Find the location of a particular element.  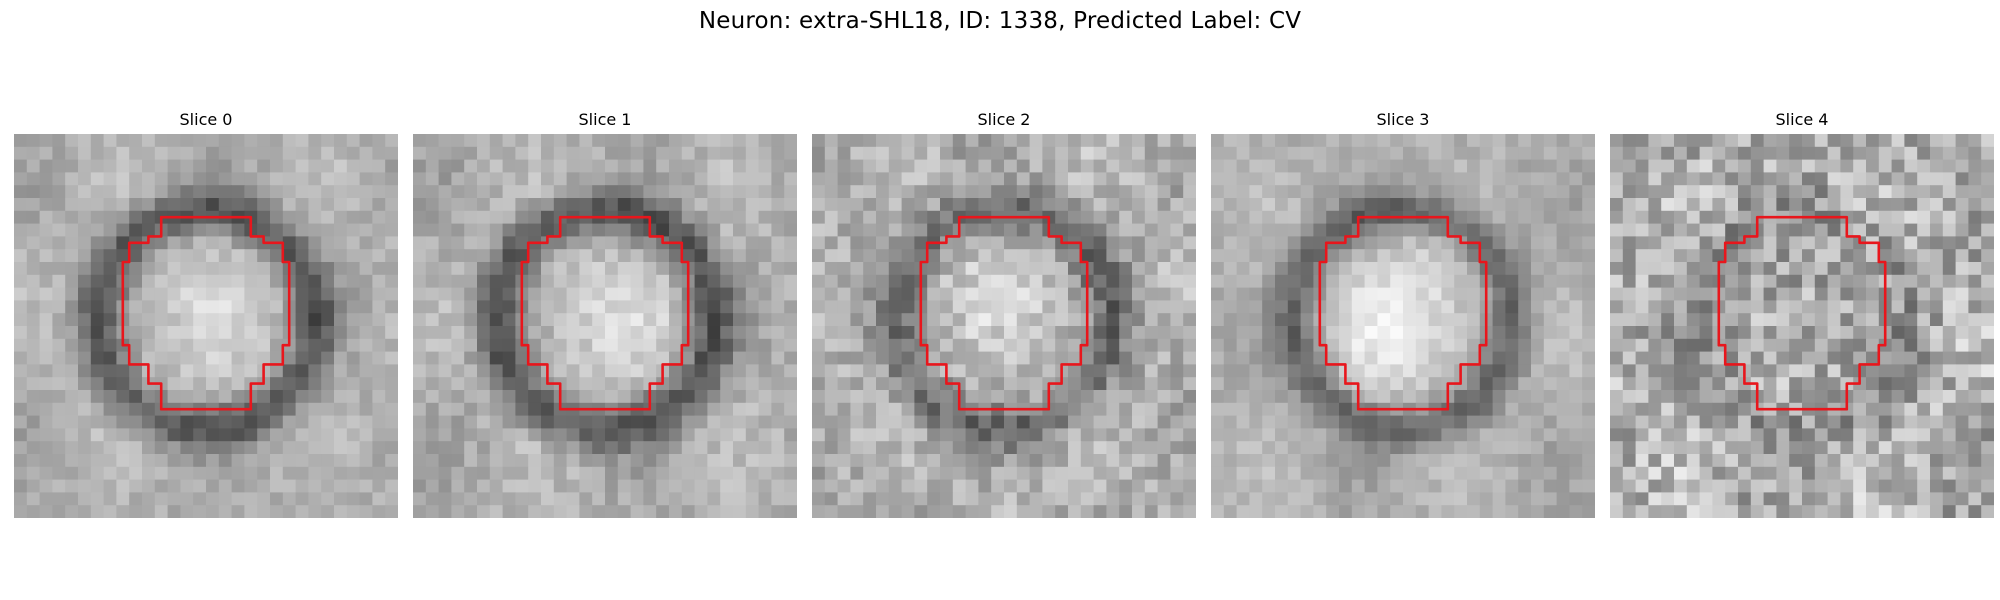

slice-panel-4: Slice 4 is located at coordinates (1802, 313).